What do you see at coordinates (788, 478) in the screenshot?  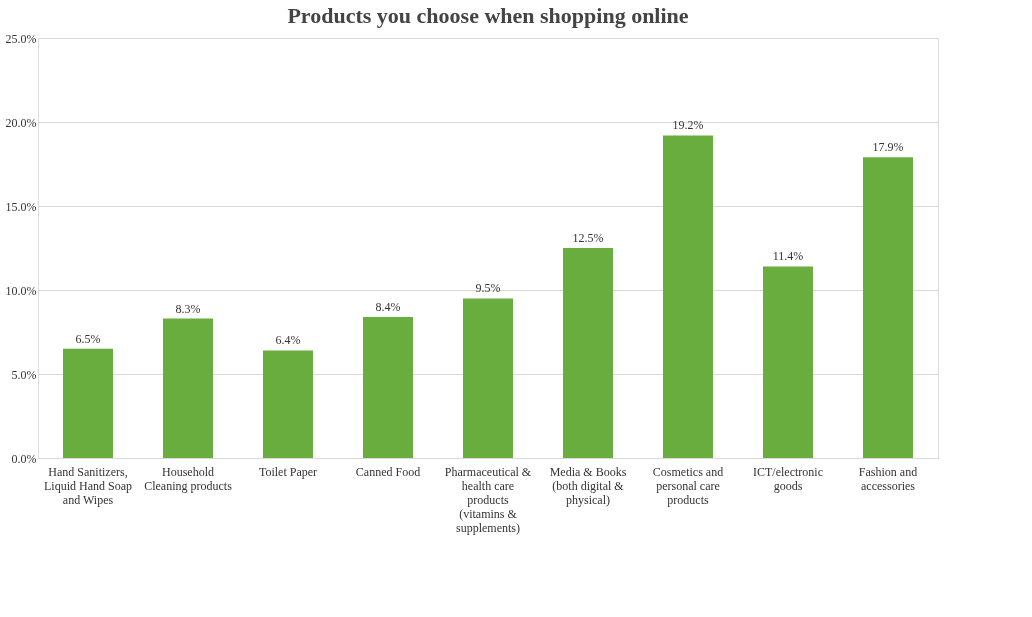 I see `x-tick-label: ICT/electronic goods` at bounding box center [788, 478].